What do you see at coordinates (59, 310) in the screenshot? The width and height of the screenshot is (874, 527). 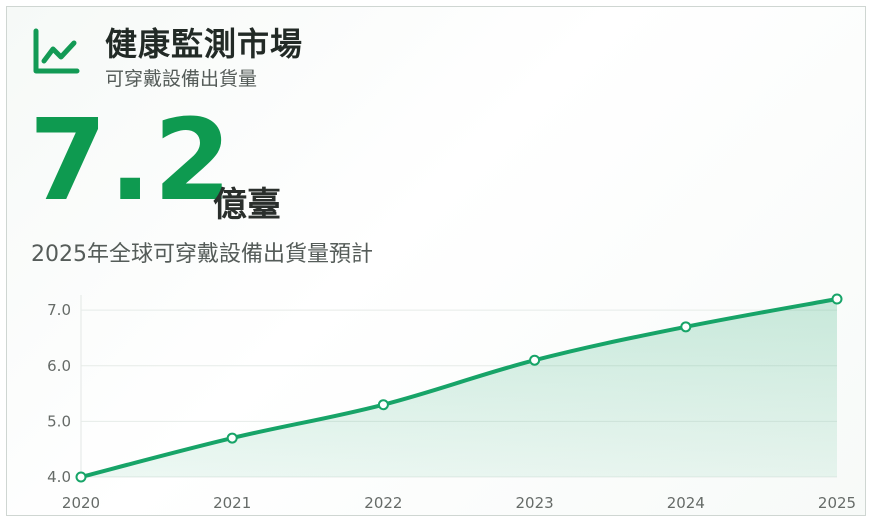 I see `y-tick-label: 7.0` at bounding box center [59, 310].